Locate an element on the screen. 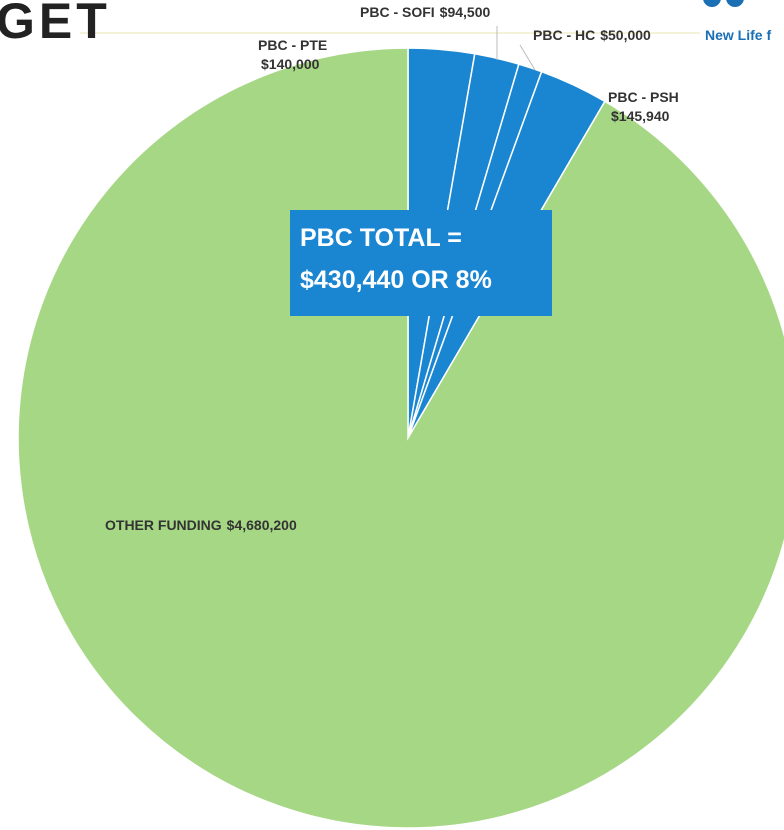 Image resolution: width=784 pixels, height=830 pixels. slice-label: PBC - PSH $145,940 is located at coordinates (643, 106).